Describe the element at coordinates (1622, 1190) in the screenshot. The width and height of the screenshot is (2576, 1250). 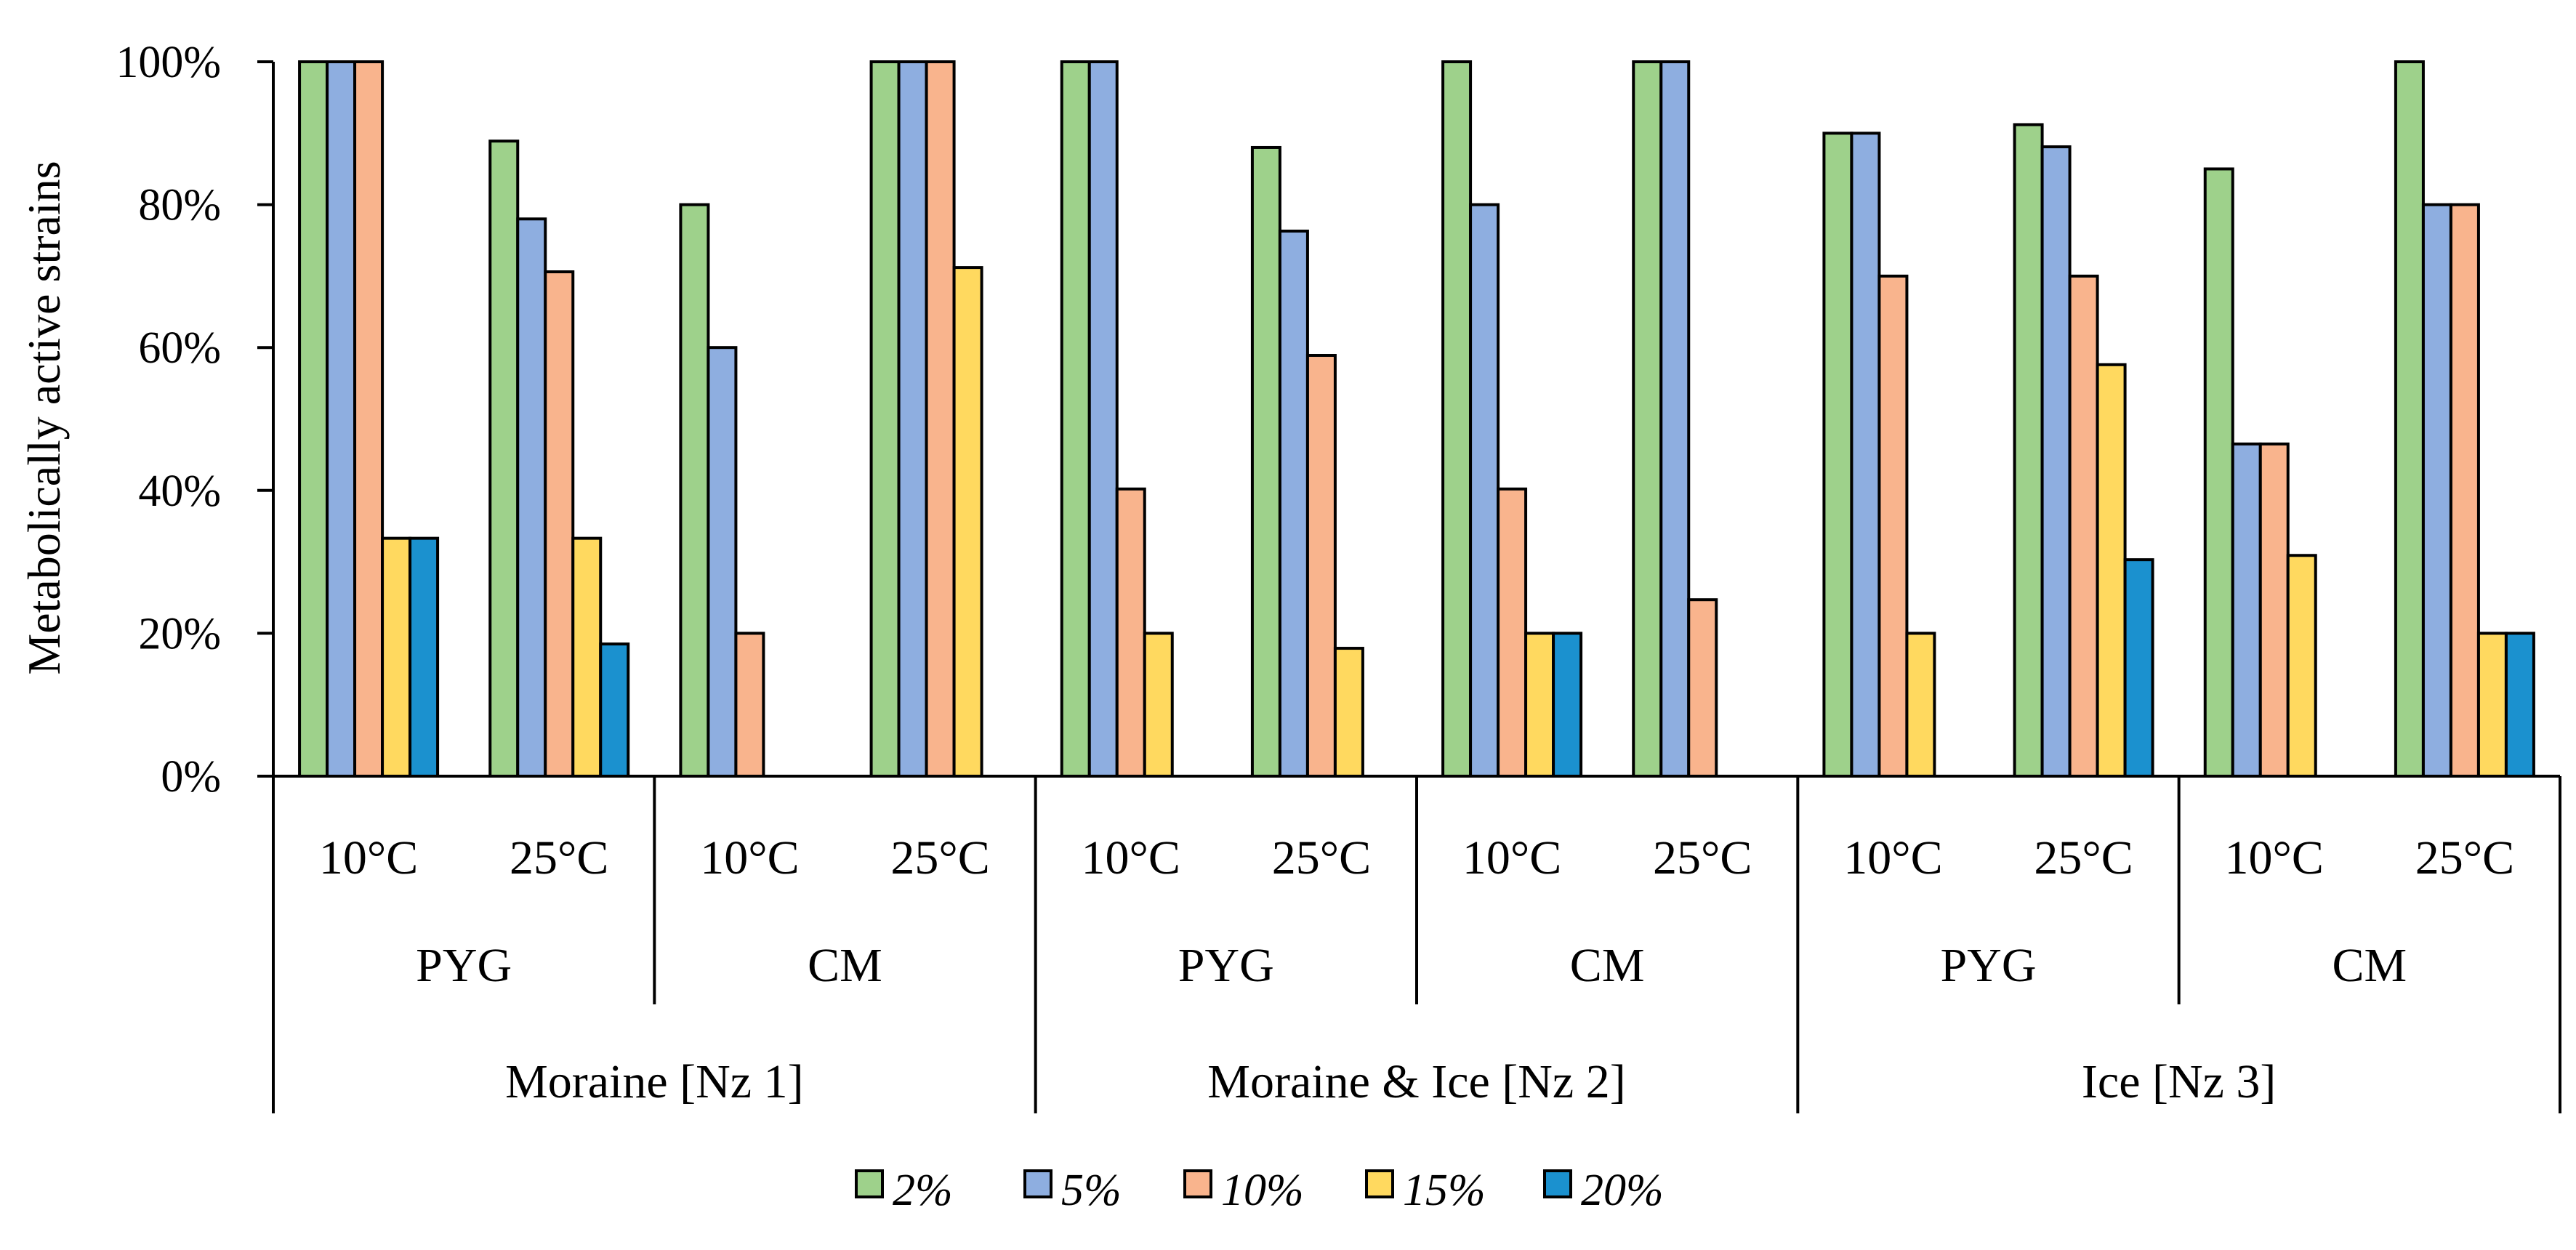
I see `legend-label-20pct: 20%` at that location.